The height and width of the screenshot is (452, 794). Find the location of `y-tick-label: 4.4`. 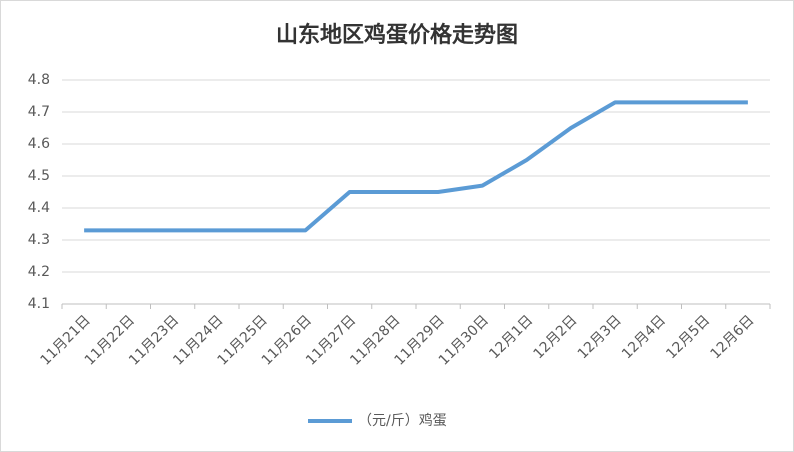

y-tick-label: 4.4 is located at coordinates (39, 208).